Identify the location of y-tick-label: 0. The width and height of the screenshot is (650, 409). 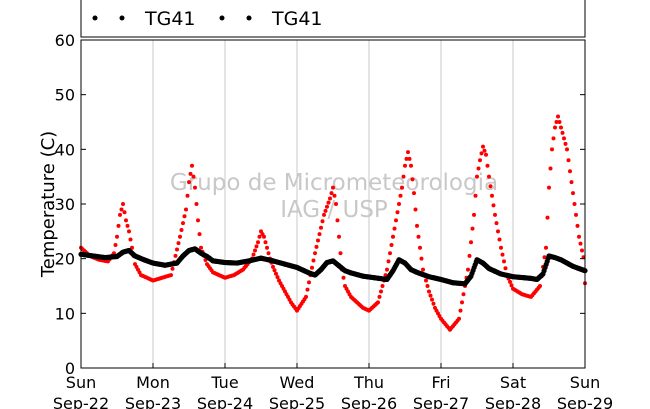
(70, 368).